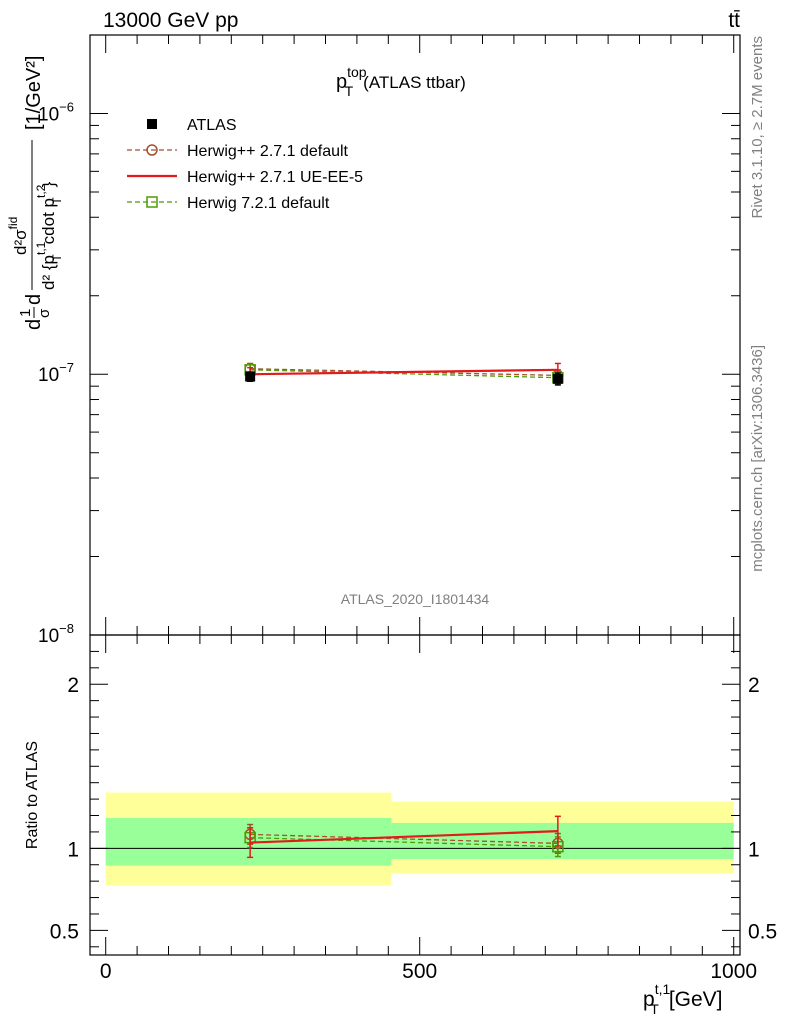  Describe the element at coordinates (415, 599) in the screenshot. I see `analysis-watermark: ATLAS_2020_I1801434` at that location.